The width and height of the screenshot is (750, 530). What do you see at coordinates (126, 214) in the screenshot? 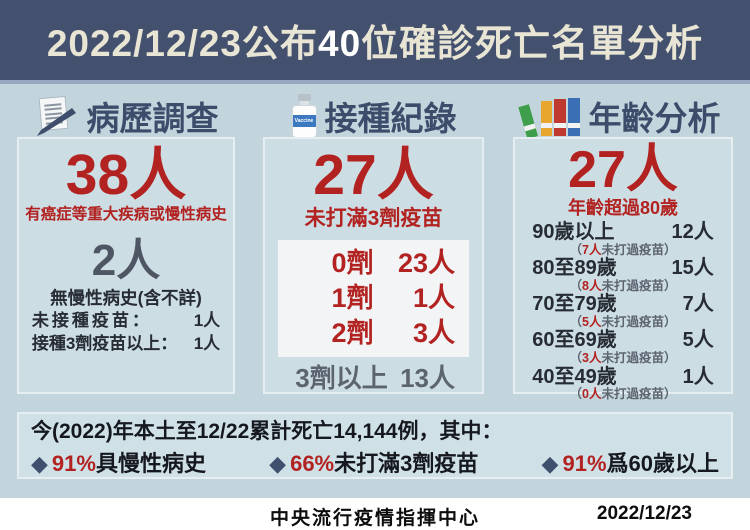
I see `history-major-caption: 有癌症等重大疾病或慢性病史` at bounding box center [126, 214].